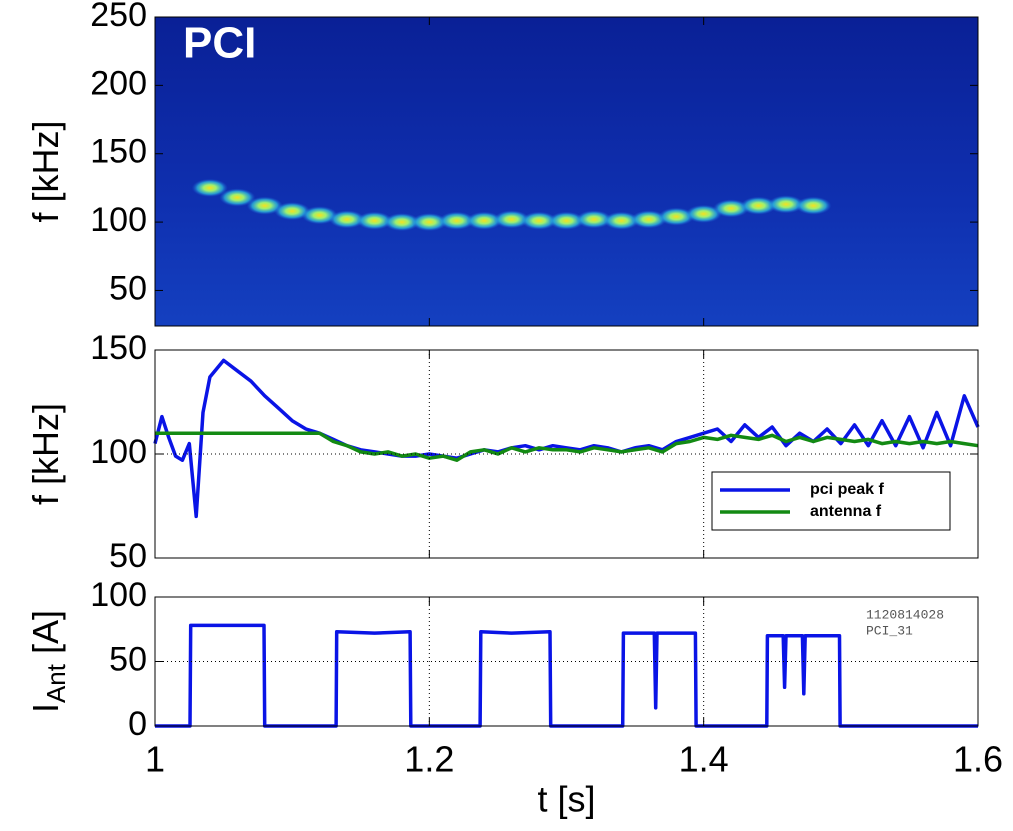 The height and width of the screenshot is (831, 1013). I want to click on y-axis-label: IAnt [A], so click(48, 661).